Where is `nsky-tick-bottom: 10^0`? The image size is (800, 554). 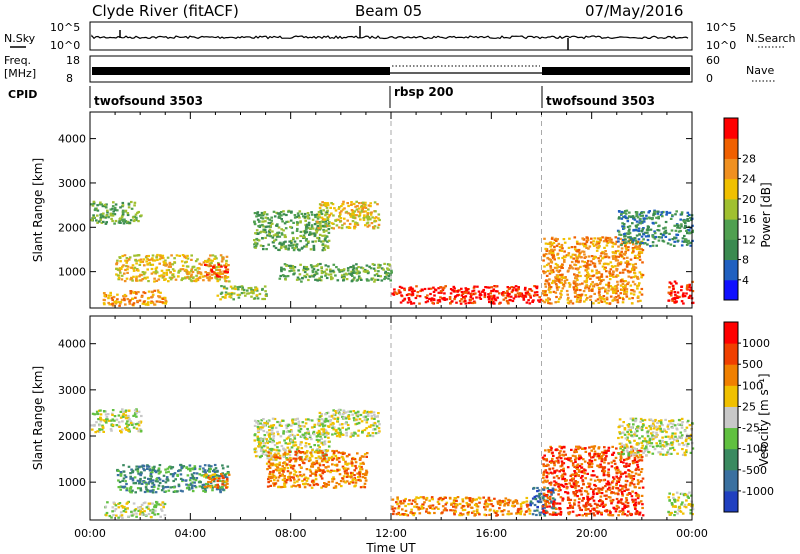 nsky-tick-bottom: 10^0 is located at coordinates (65, 45).